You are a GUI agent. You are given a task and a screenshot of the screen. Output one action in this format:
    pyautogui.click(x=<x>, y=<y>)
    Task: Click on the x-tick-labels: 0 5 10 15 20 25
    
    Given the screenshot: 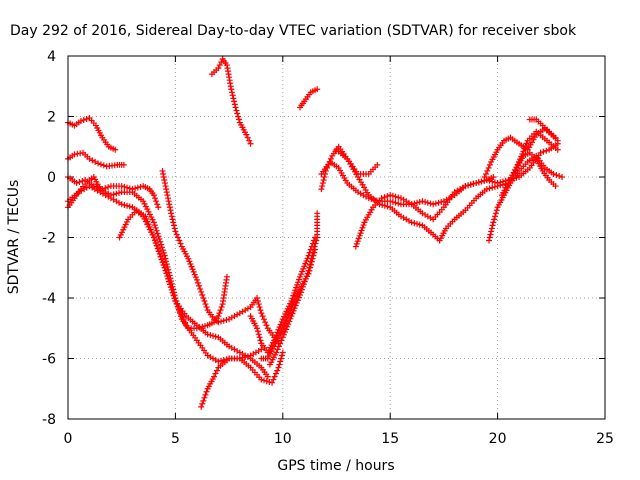 What is the action you would take?
    pyautogui.click(x=339, y=439)
    